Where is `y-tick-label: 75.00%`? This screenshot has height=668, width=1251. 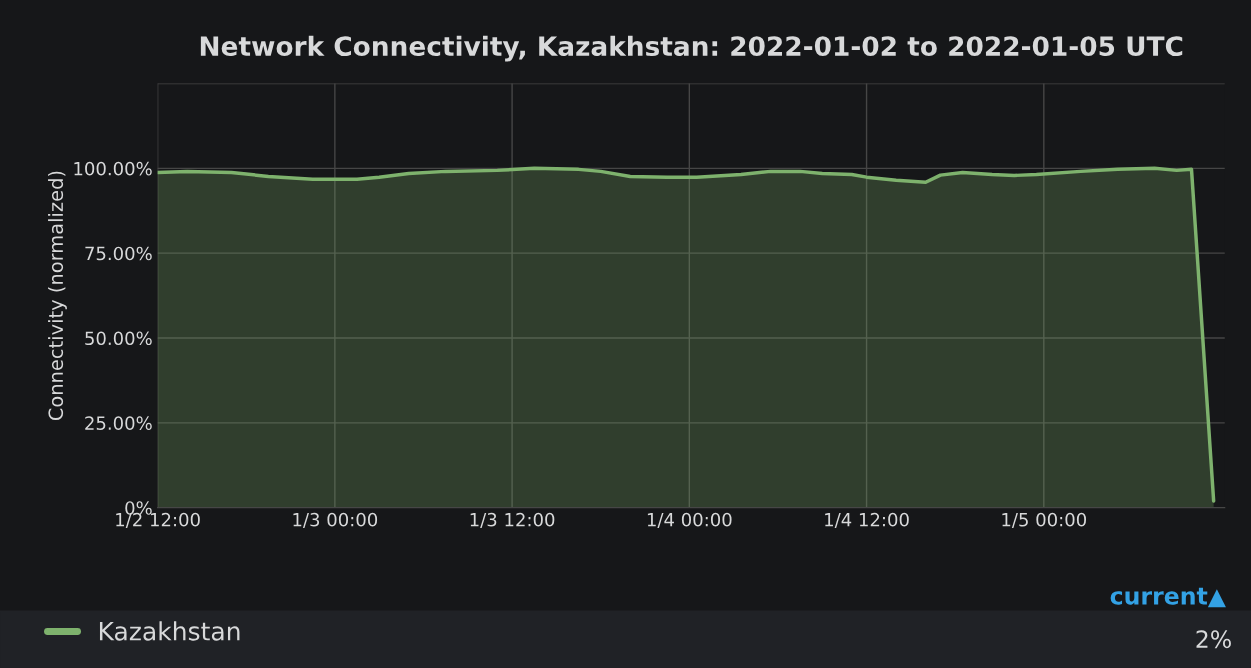
y-tick-label: 75.00% is located at coordinates (118, 253).